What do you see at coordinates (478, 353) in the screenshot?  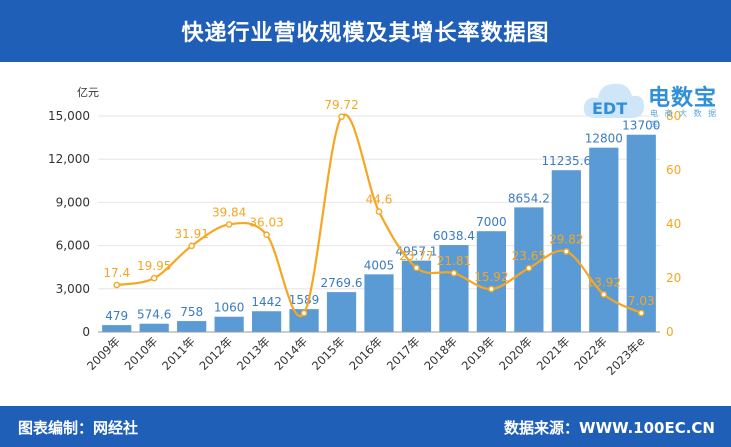 I see `x-tick-label: 2019年` at bounding box center [478, 353].